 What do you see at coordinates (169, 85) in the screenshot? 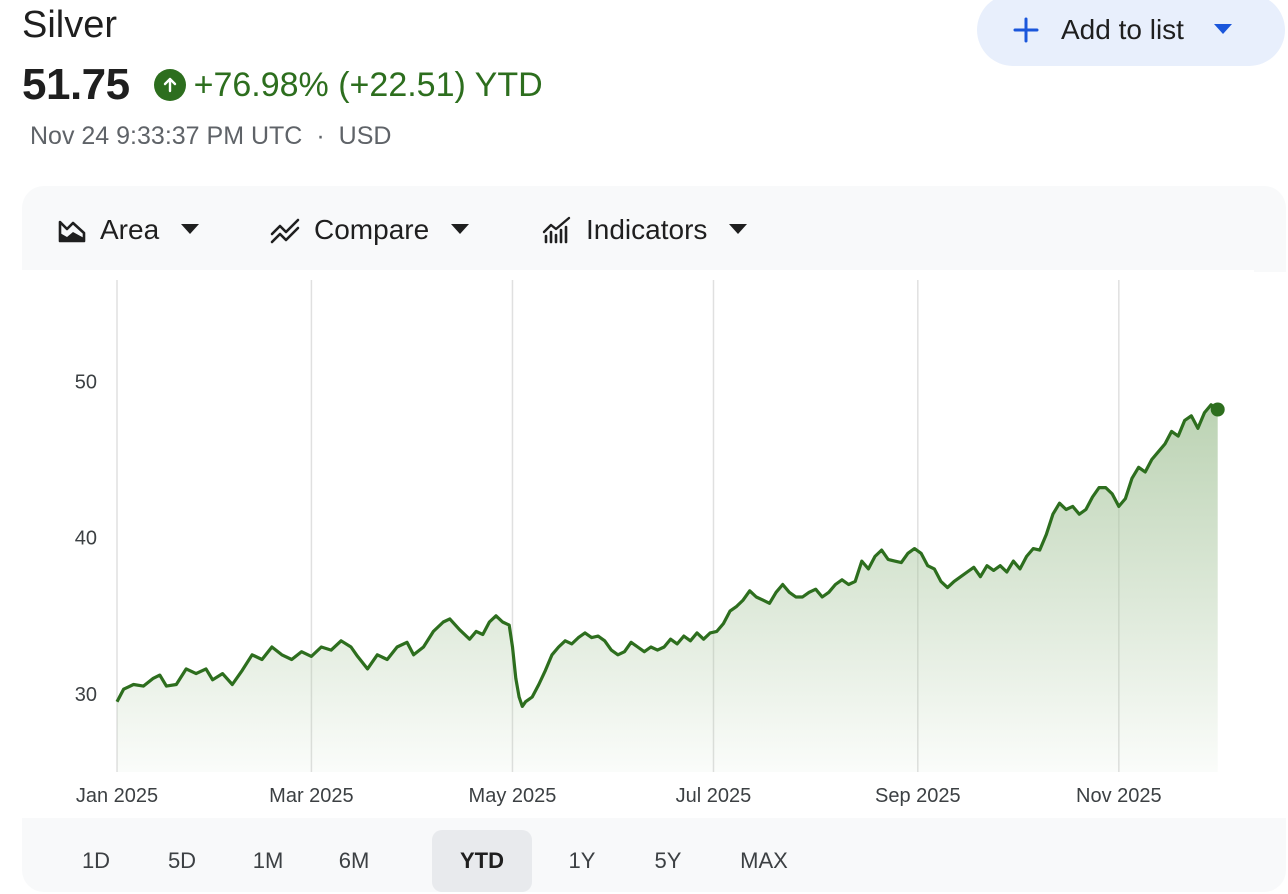
I see `arrow-up-icon` at bounding box center [169, 85].